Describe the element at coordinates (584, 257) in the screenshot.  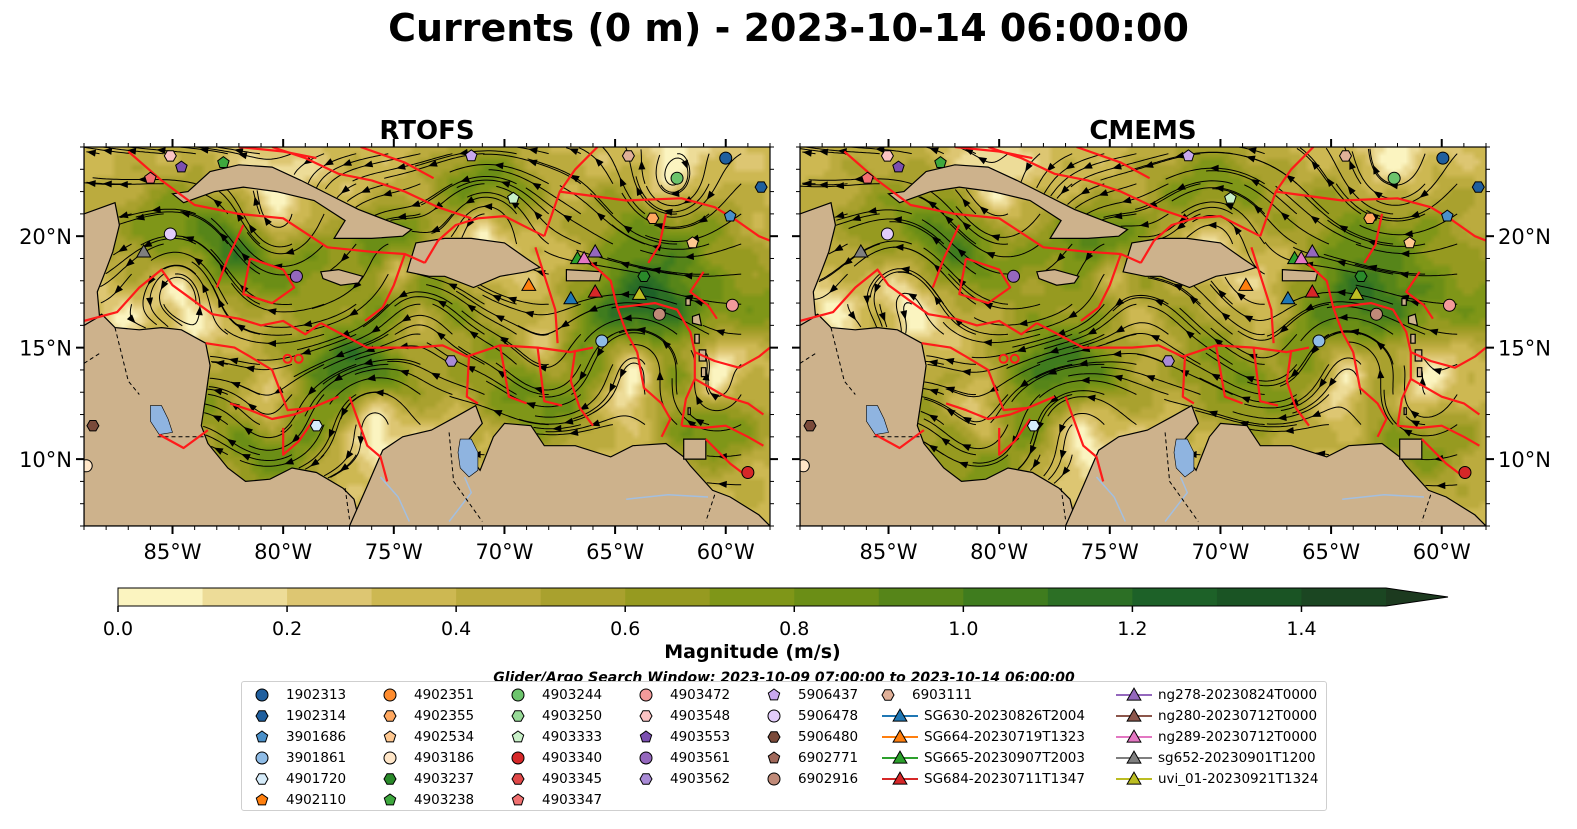
I see `platform-marker-ng289-20230712T0000` at that location.